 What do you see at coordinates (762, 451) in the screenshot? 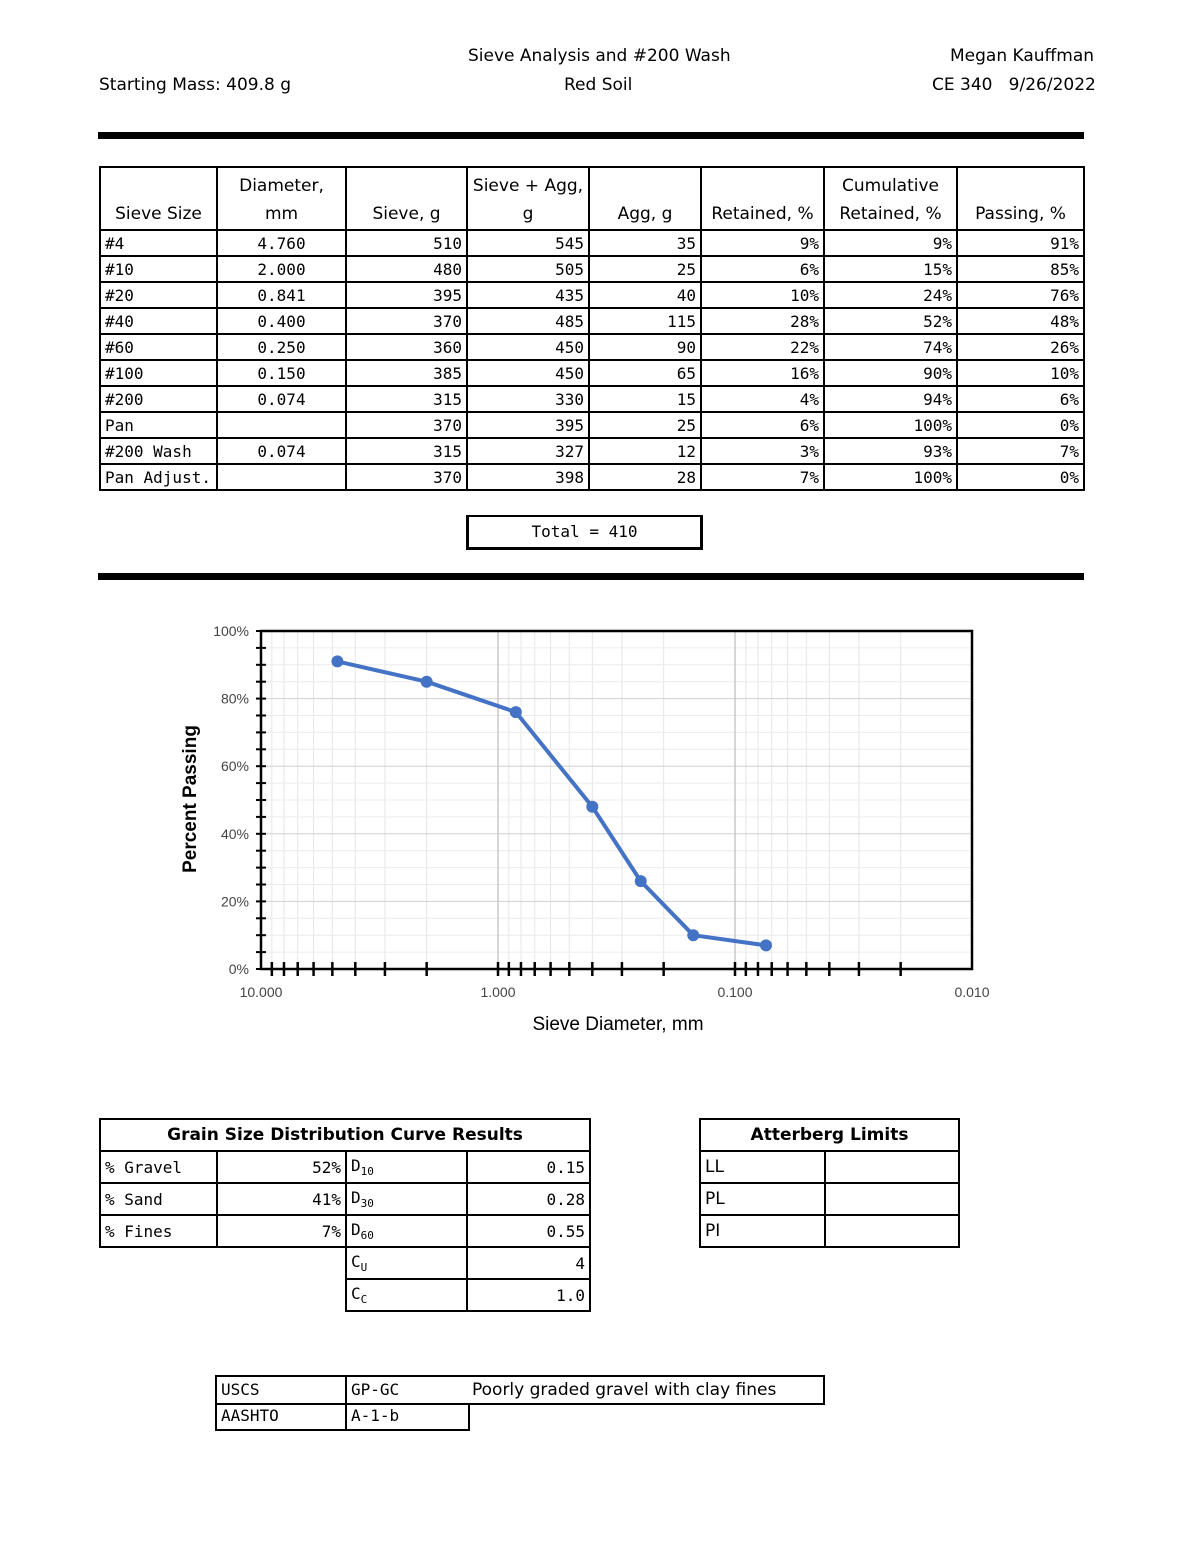
I see `cell-retained: 3%` at bounding box center [762, 451].